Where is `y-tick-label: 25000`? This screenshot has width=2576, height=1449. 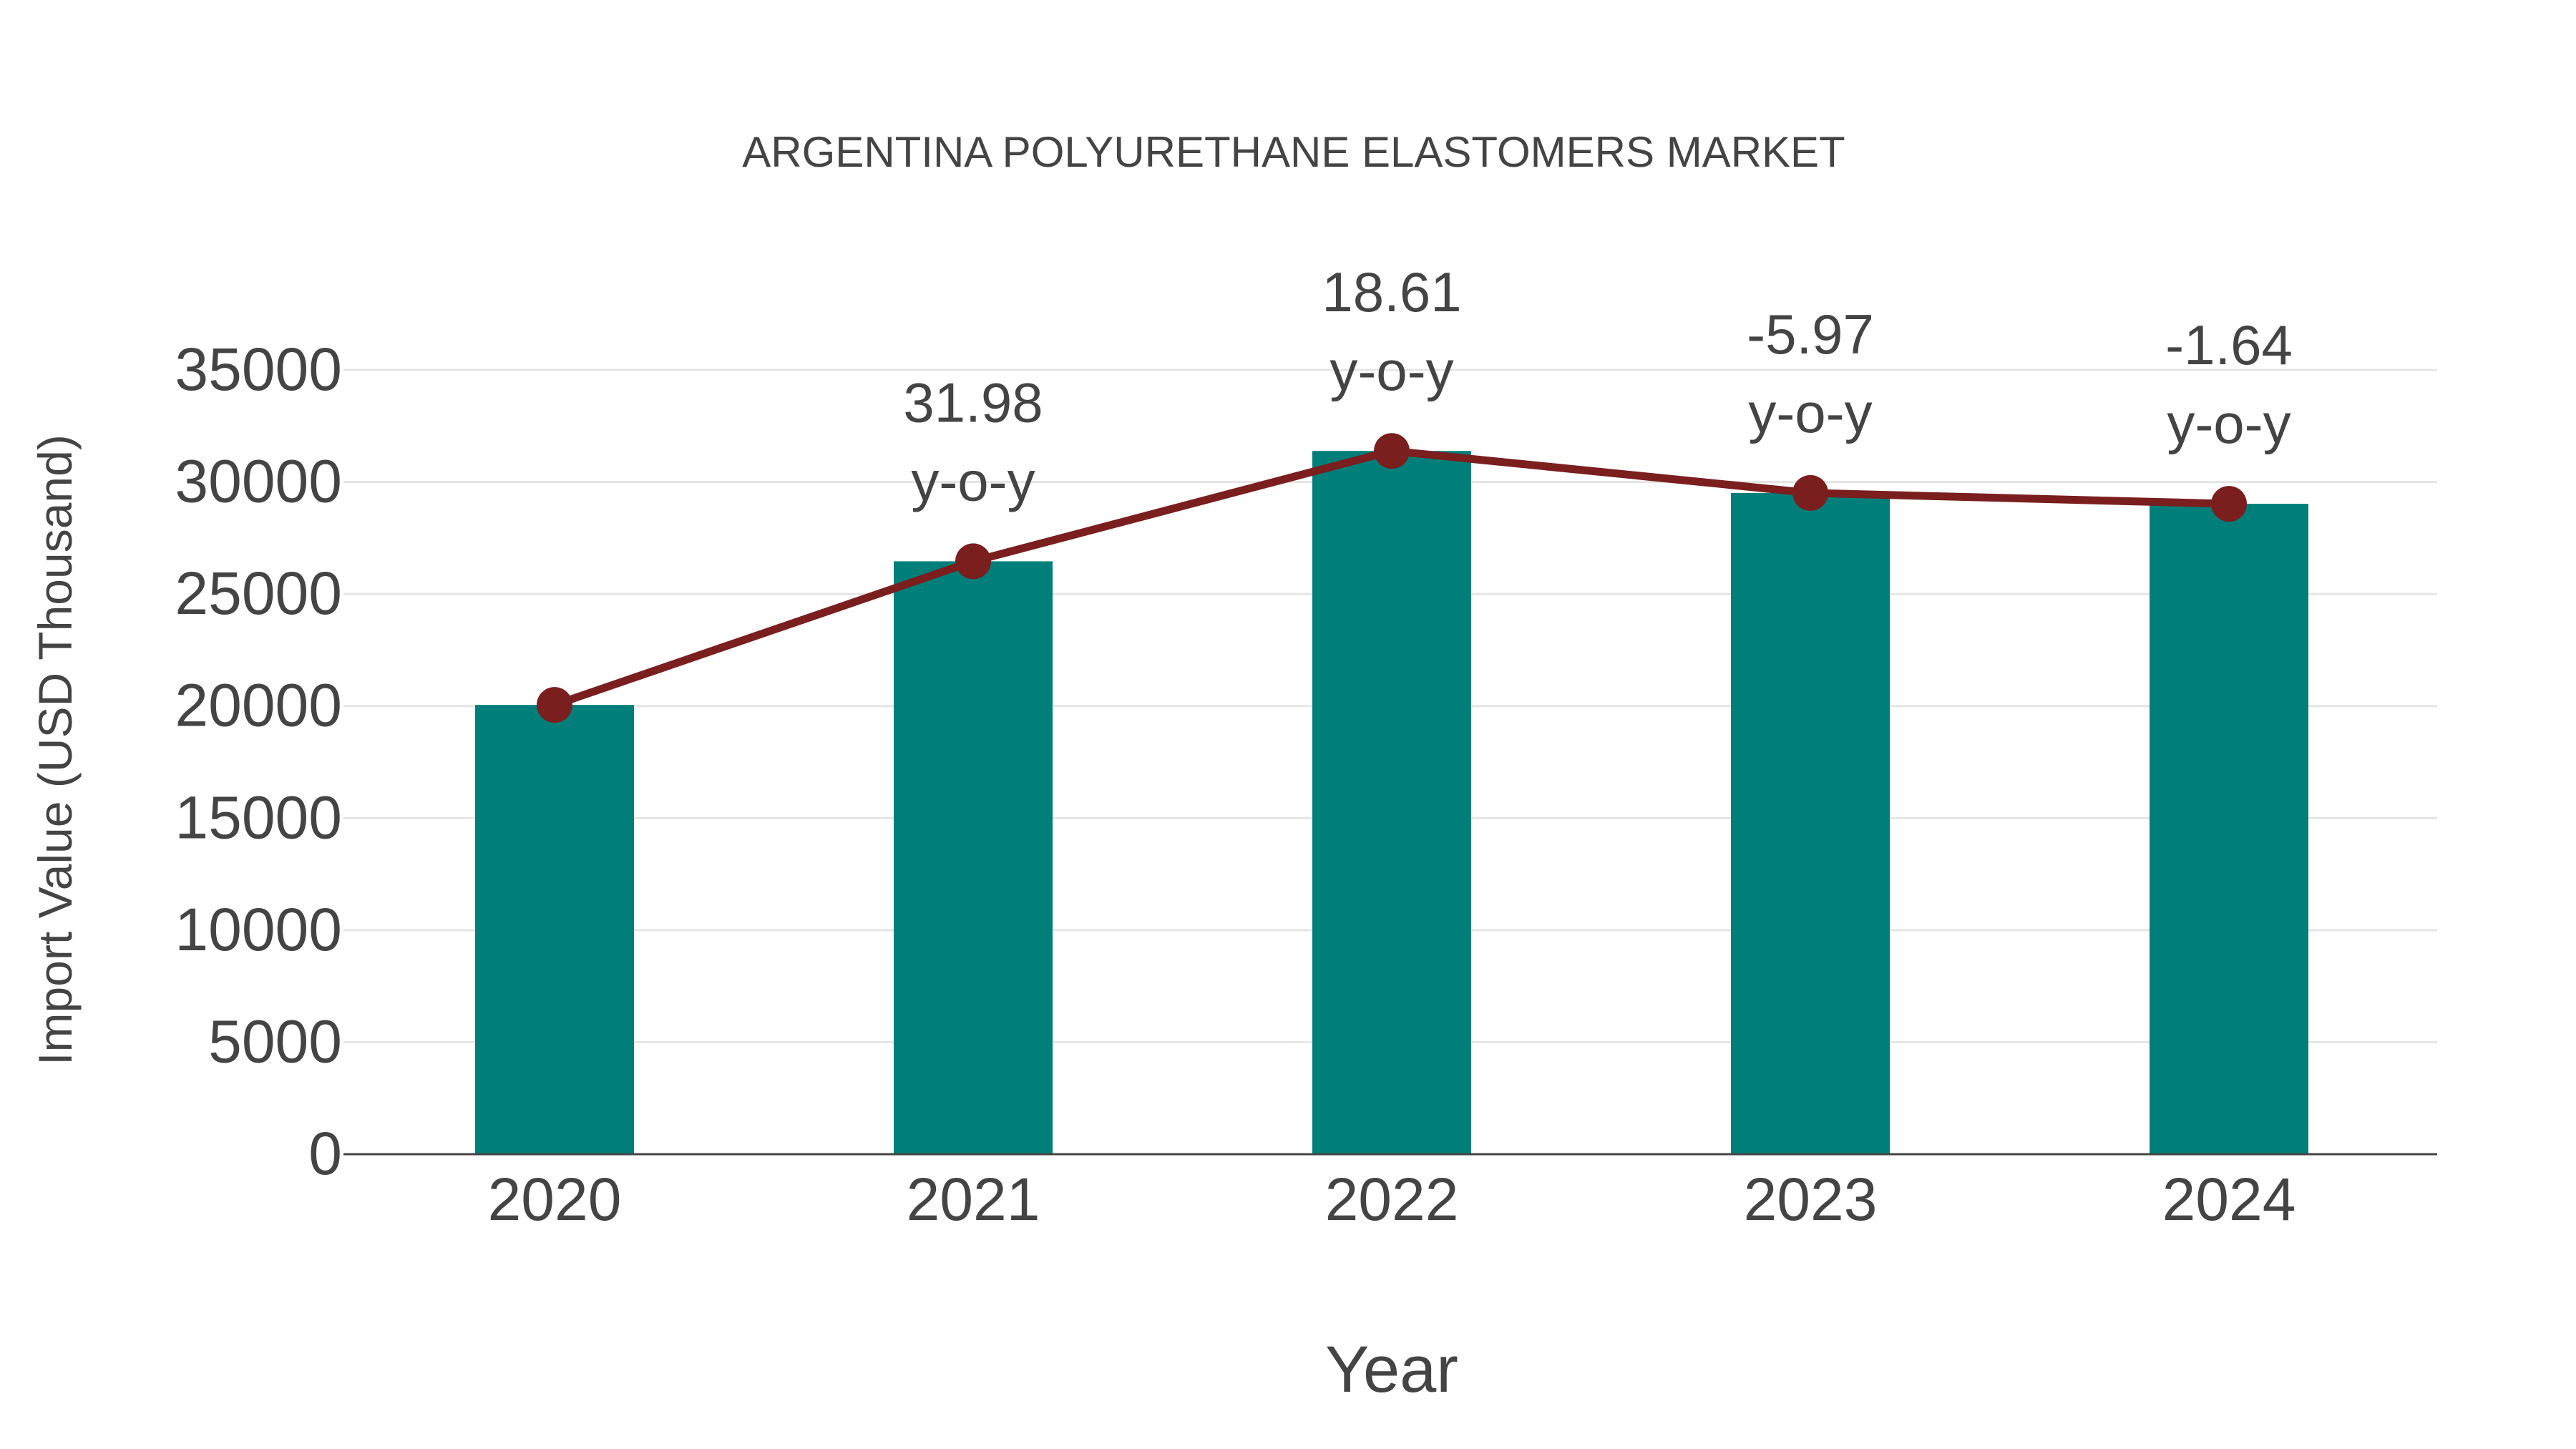 y-tick-label: 25000 is located at coordinates (258, 593).